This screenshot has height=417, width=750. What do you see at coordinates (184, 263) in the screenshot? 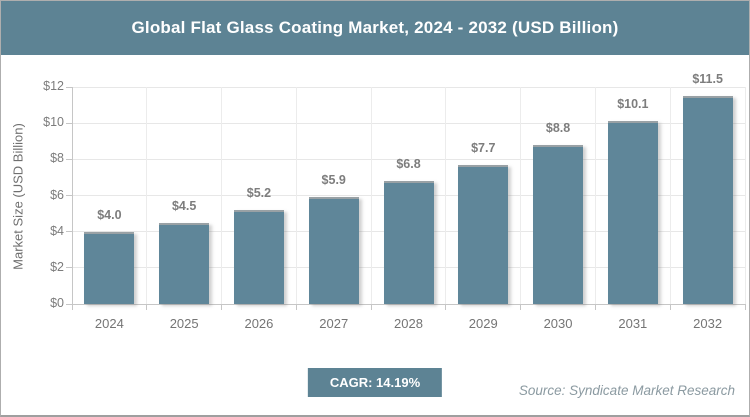
I see `bar-2025` at bounding box center [184, 263].